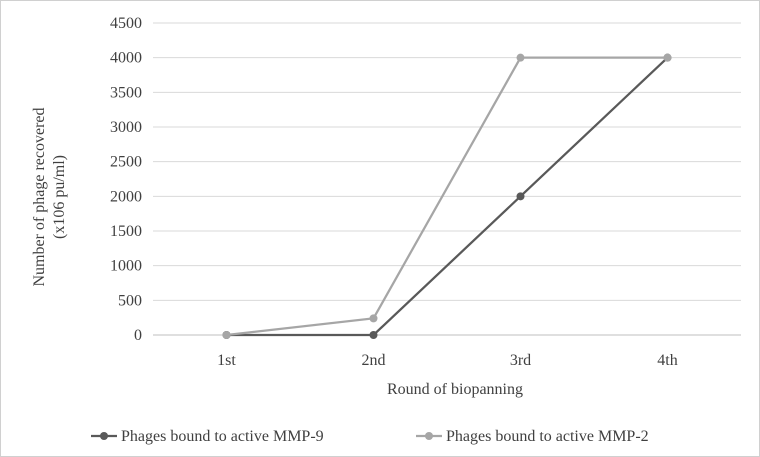  Describe the element at coordinates (222, 436) in the screenshot. I see `legend-label: Phages bound to active MMP-9` at that location.